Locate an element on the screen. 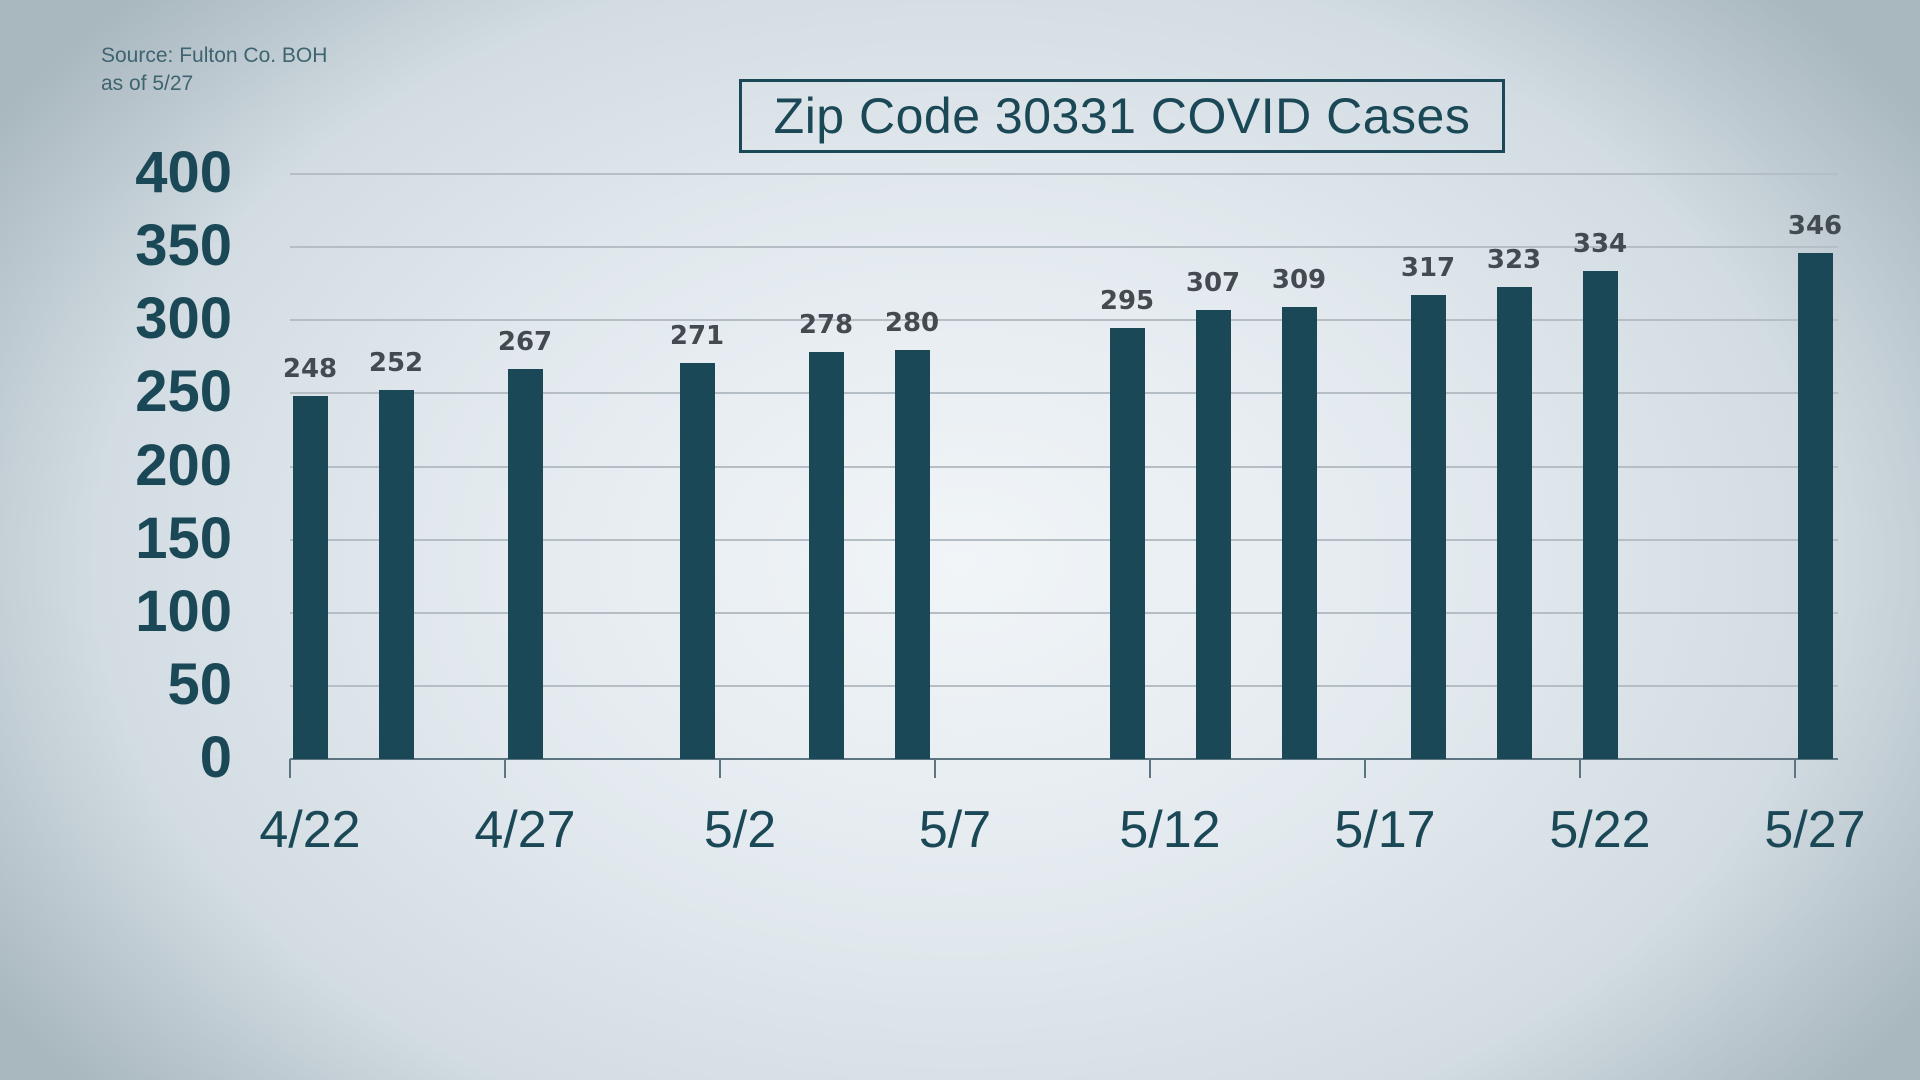 The height and width of the screenshot is (1080, 1920). x-axis-label: 5/2 is located at coordinates (740, 830).